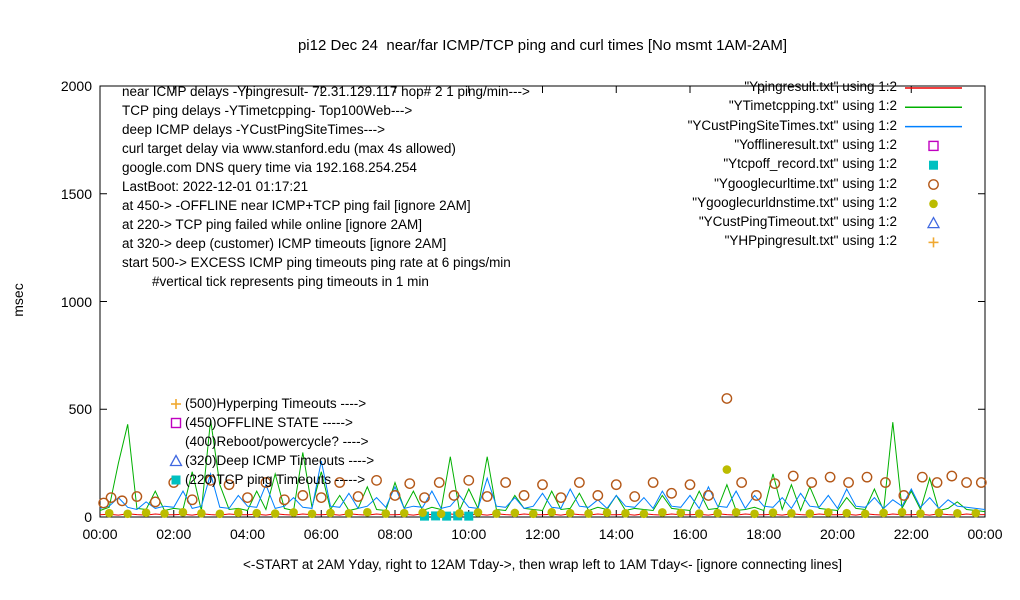 This screenshot has height=600, width=1020. What do you see at coordinates (275, 479) in the screenshot?
I see `plot-annotation-label: (220)TCP ping Timeouts ----->` at bounding box center [275, 479].